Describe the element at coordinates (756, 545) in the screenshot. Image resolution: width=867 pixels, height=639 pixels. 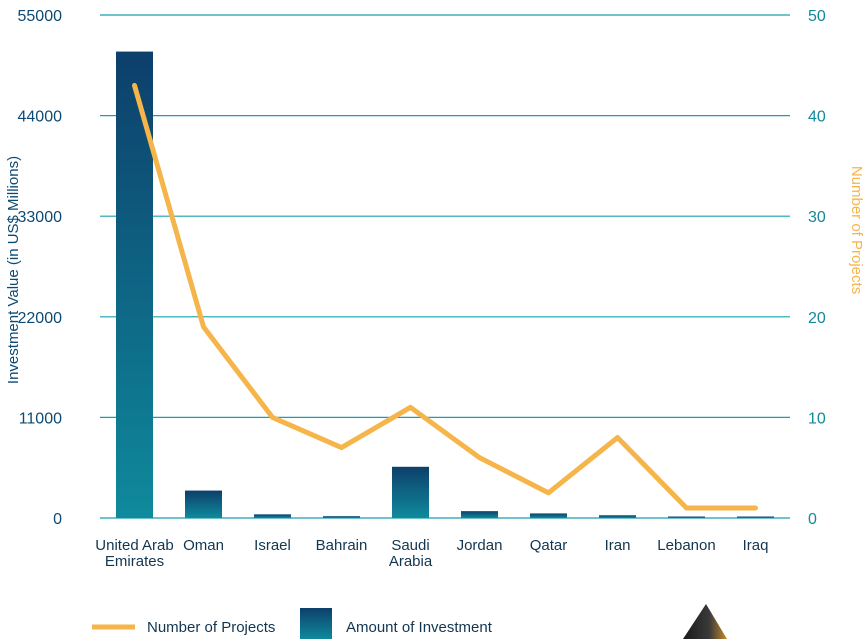
I see `category-label: Iraq` at that location.